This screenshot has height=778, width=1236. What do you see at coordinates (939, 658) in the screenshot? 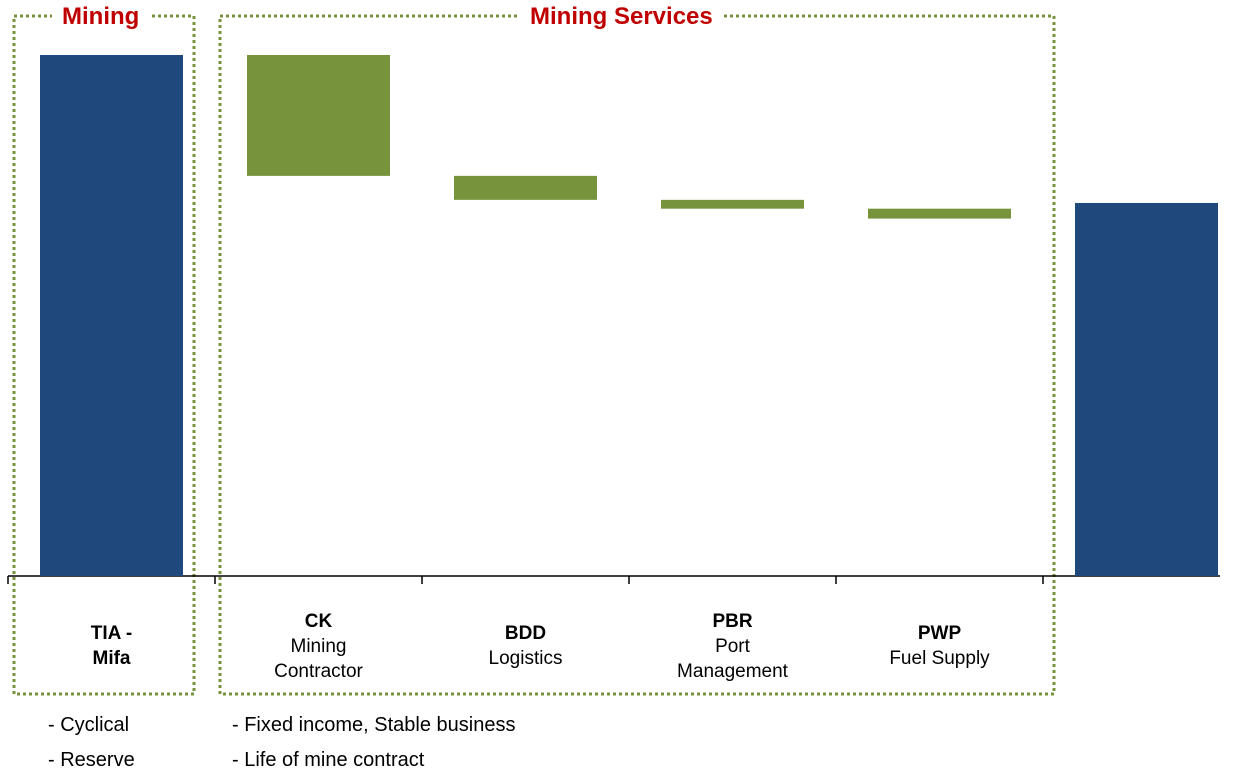
I see `category-sublabel: Fuel Supply` at bounding box center [939, 658].